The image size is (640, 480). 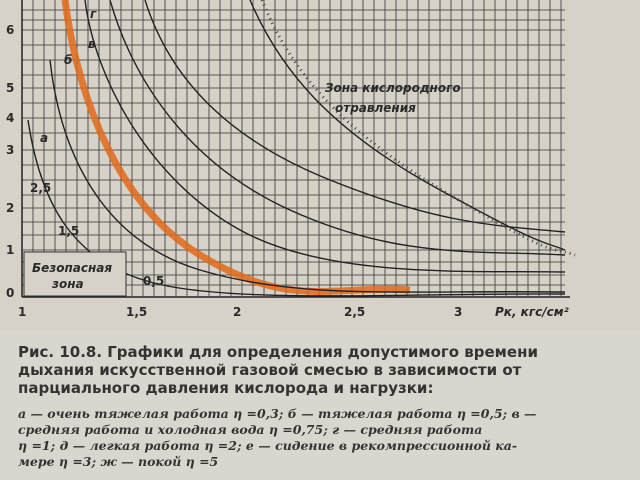 What do you see at coordinates (10, 208) in the screenshot?
I see `y-tick-label: 2` at bounding box center [10, 208].